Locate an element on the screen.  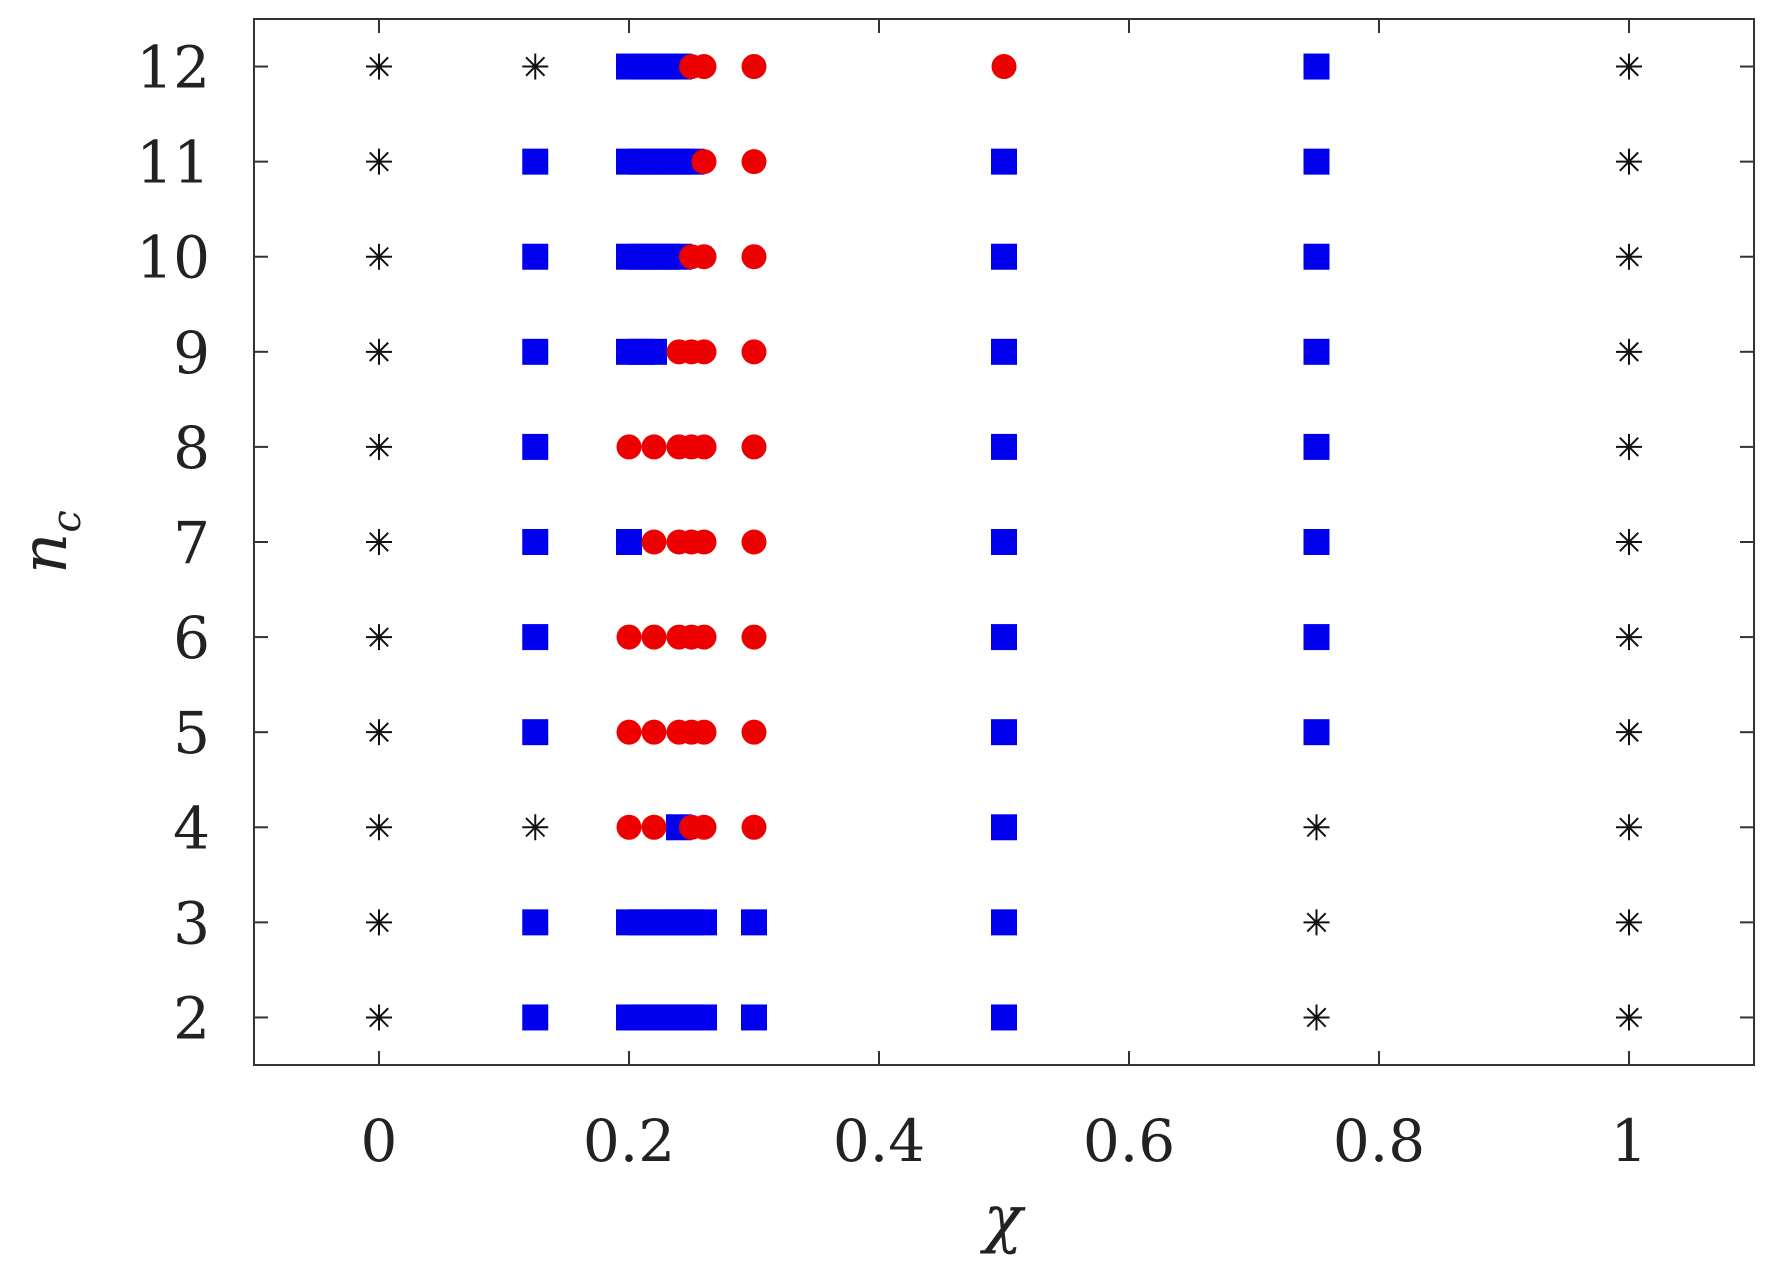
x-tick-label: 1 is located at coordinates (1629, 1141).